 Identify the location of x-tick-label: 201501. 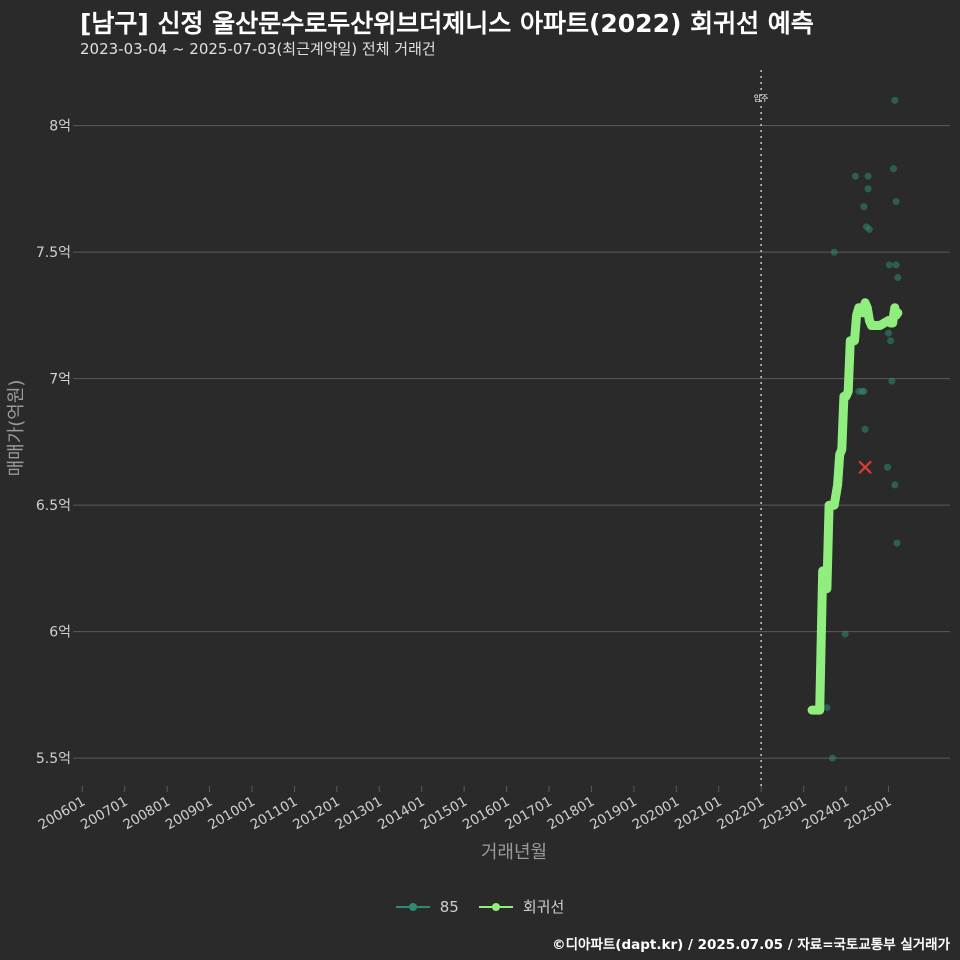
(444, 814).